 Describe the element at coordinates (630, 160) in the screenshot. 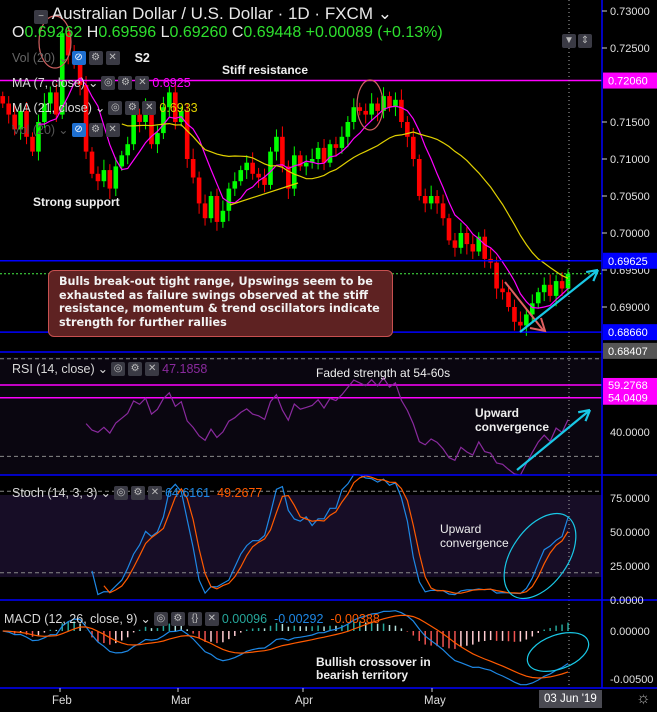

I see `y-tick-label: 0.71000` at that location.